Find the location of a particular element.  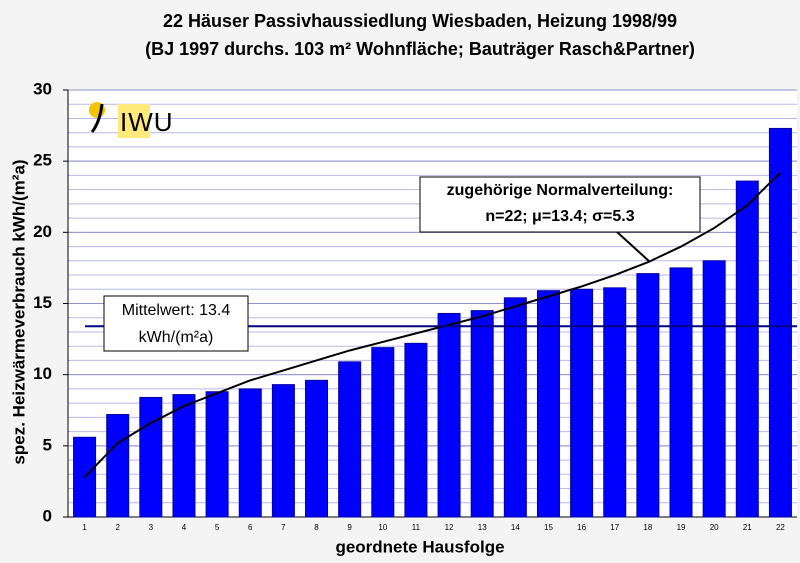

x-tick-label: 8 is located at coordinates (316, 527).